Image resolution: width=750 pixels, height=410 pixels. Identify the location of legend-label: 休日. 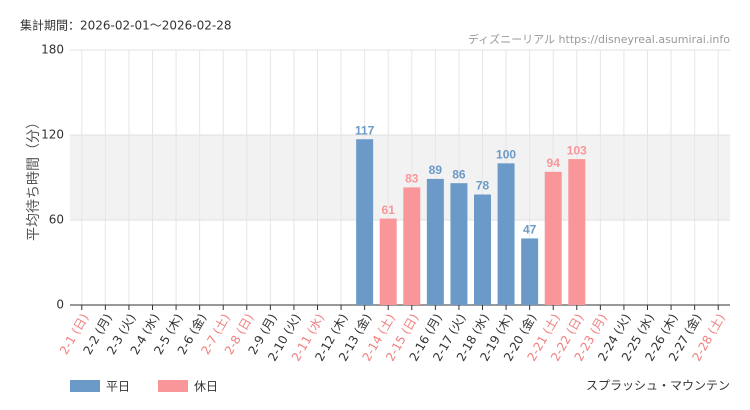
(206, 387).